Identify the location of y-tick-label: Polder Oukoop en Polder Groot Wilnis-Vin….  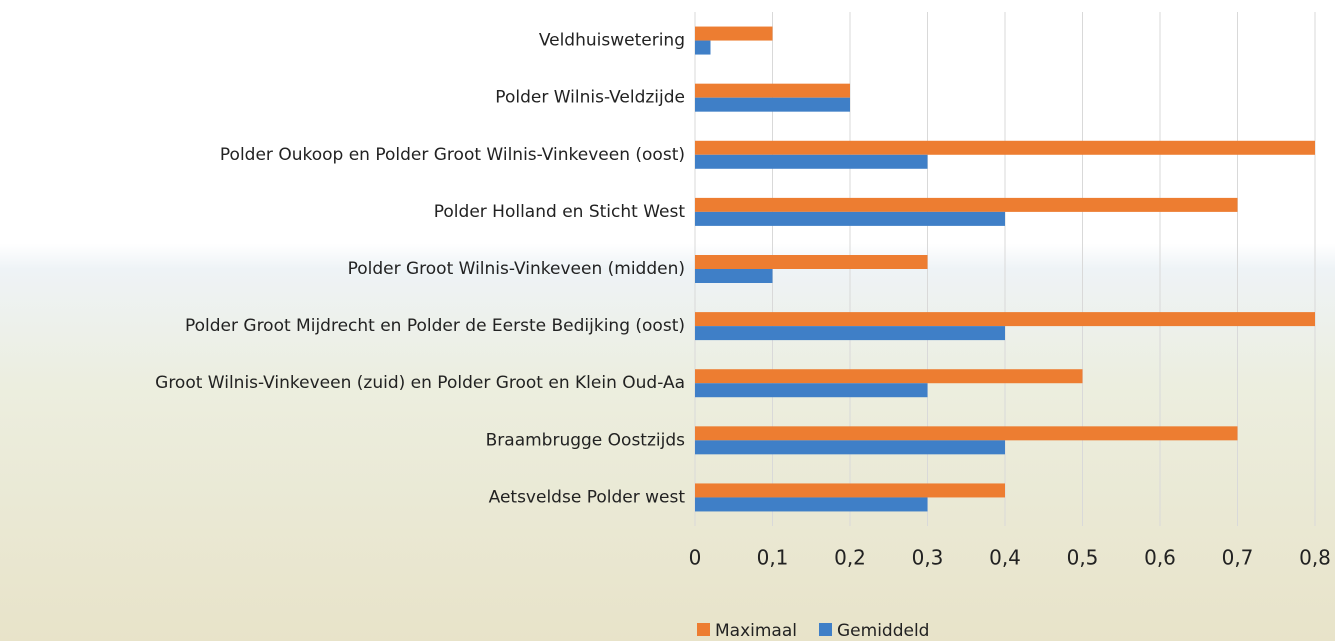
(452, 155).